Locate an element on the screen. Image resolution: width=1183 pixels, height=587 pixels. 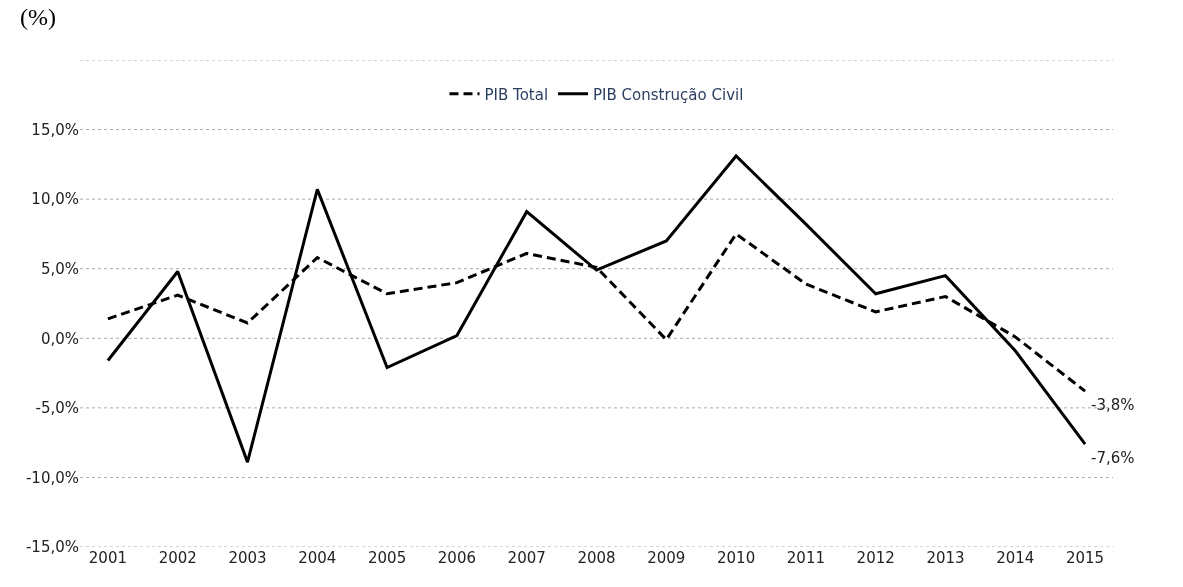
x-tick-label: 2001 is located at coordinates (108, 558).